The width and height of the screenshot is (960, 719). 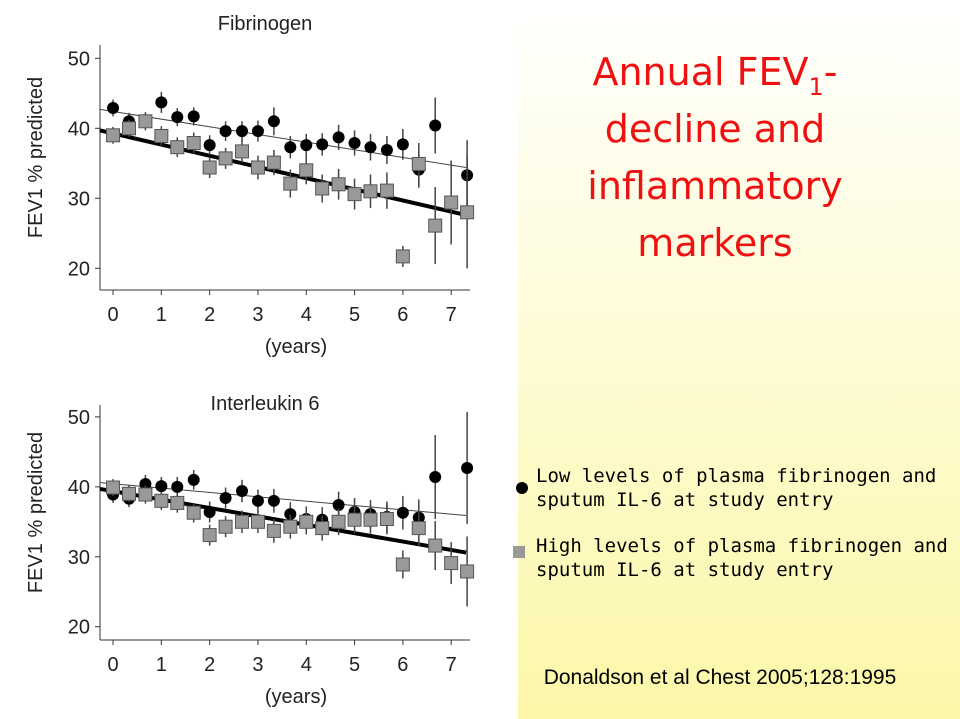 What do you see at coordinates (816, 87) in the screenshot?
I see `title-subscript: 1` at bounding box center [816, 87].